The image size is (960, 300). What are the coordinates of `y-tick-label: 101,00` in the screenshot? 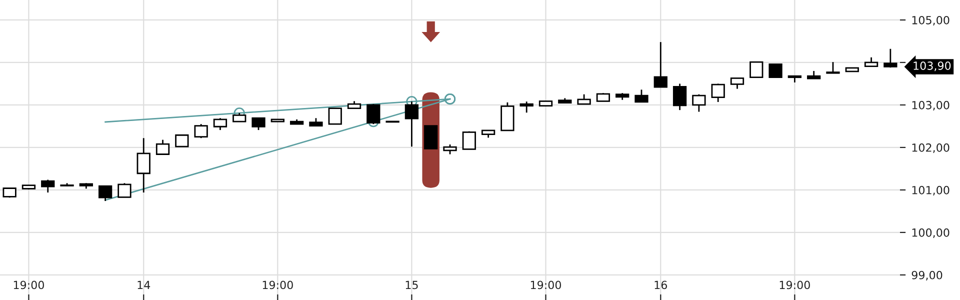 It's located at (931, 191).